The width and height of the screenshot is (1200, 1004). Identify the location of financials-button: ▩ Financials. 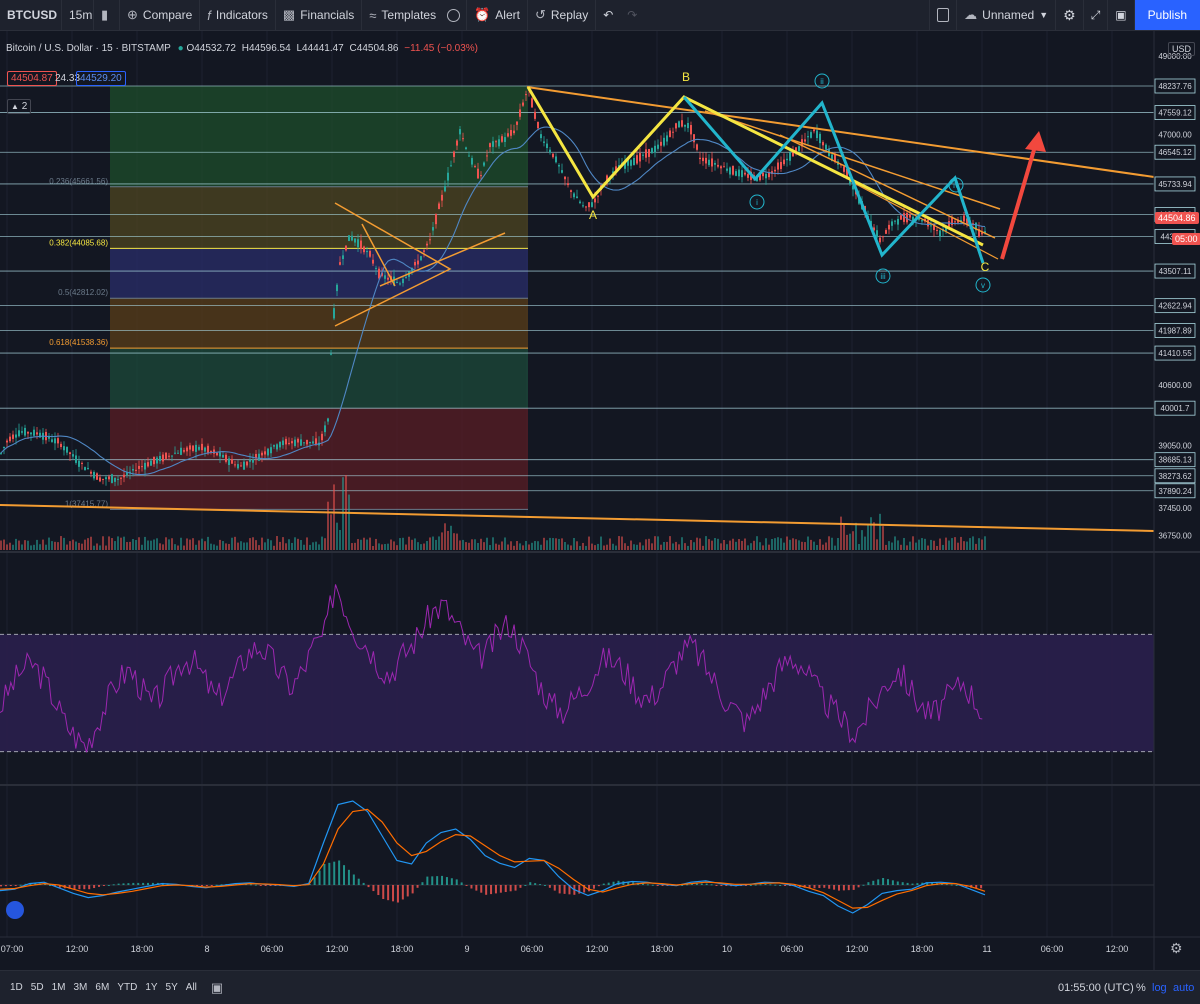
(319, 15).